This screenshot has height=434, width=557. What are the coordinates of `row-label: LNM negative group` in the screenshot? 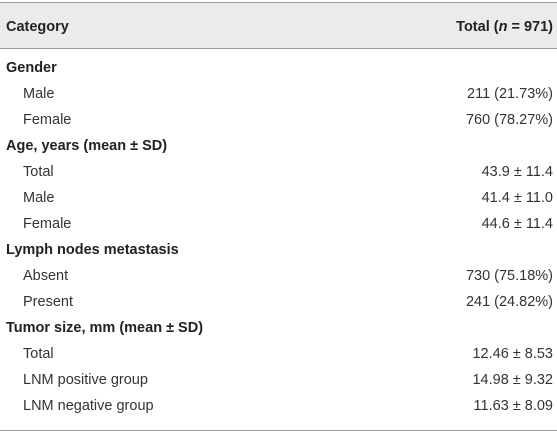 It's located at (88, 406).